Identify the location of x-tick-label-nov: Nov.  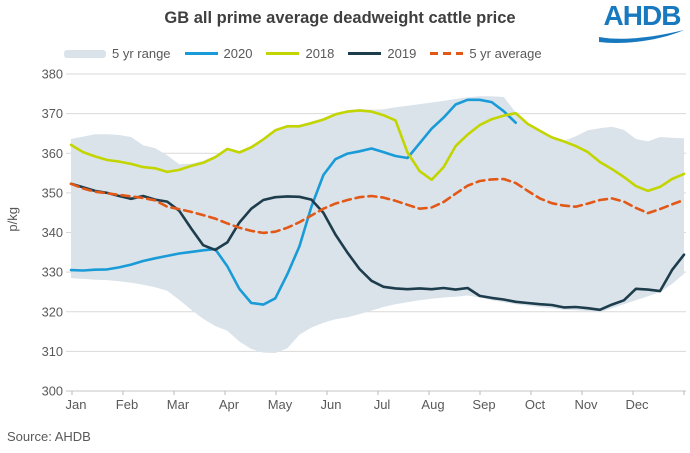
(586, 404).